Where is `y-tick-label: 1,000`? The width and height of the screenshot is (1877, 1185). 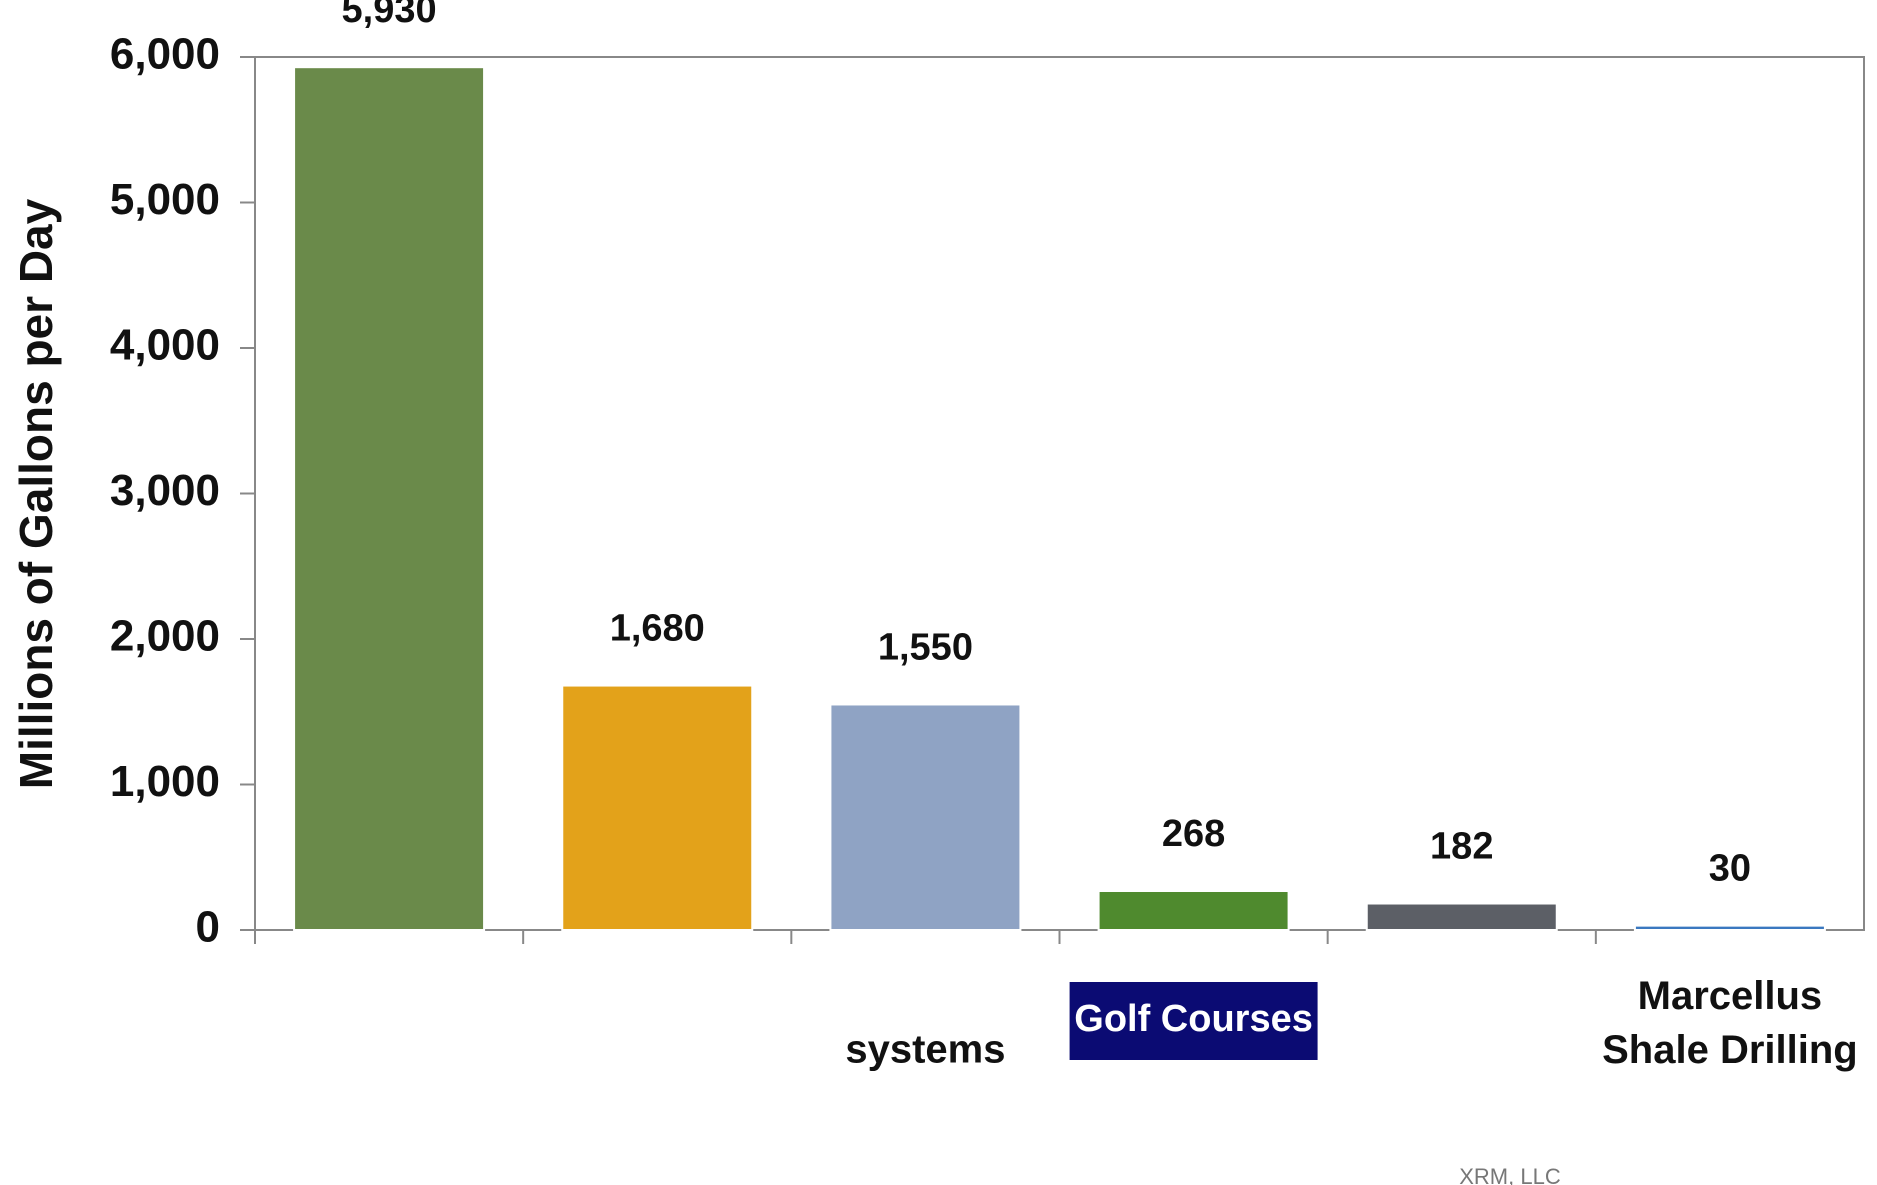
y-tick-label: 1,000 is located at coordinates (165, 781).